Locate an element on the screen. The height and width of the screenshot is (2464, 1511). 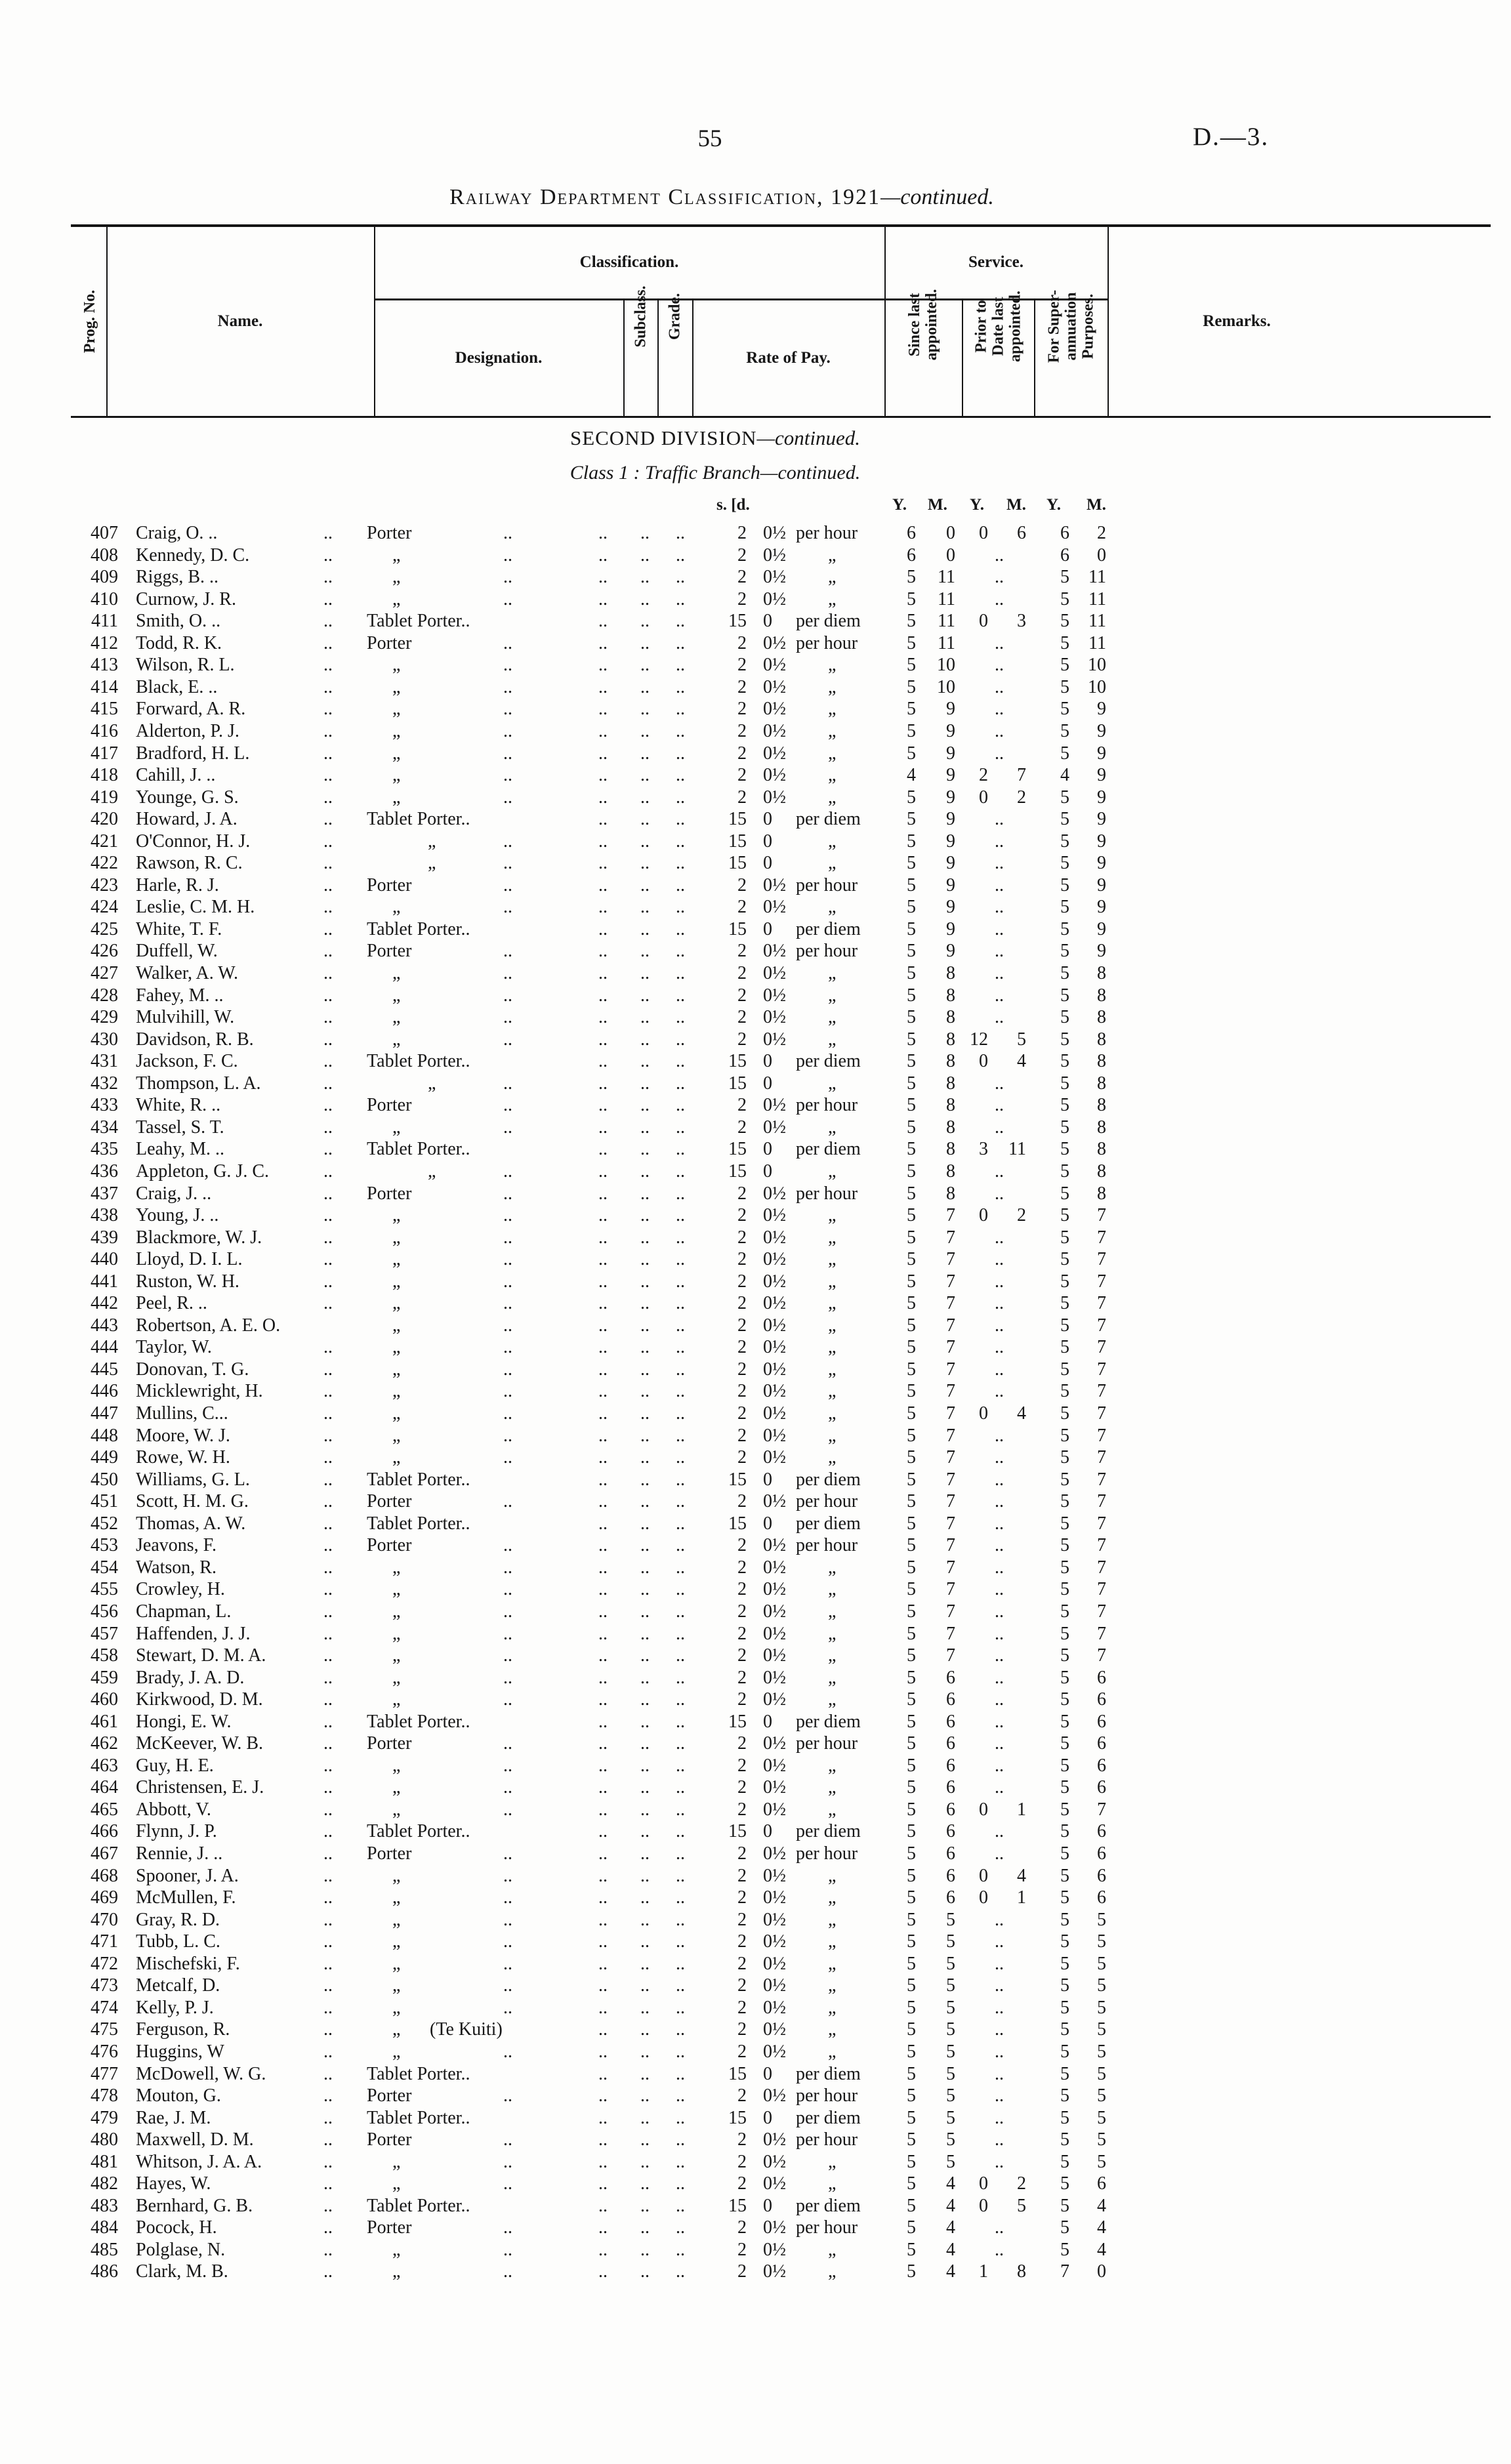
superannuation-months: 10 is located at coordinates (1097, 665).